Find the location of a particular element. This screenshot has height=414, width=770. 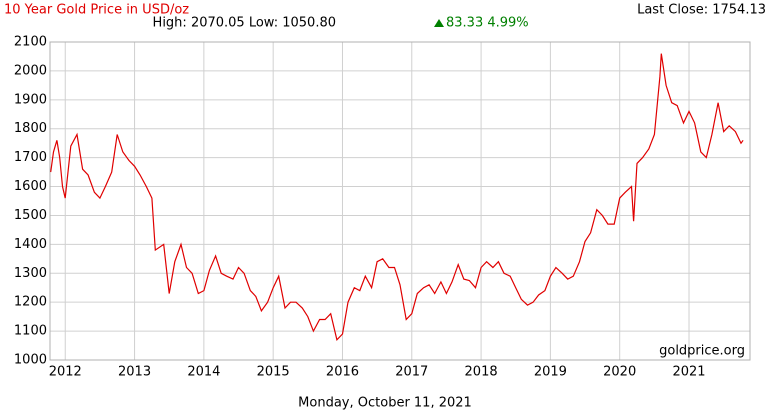

y-tick-label: 1600 is located at coordinates (30, 186).